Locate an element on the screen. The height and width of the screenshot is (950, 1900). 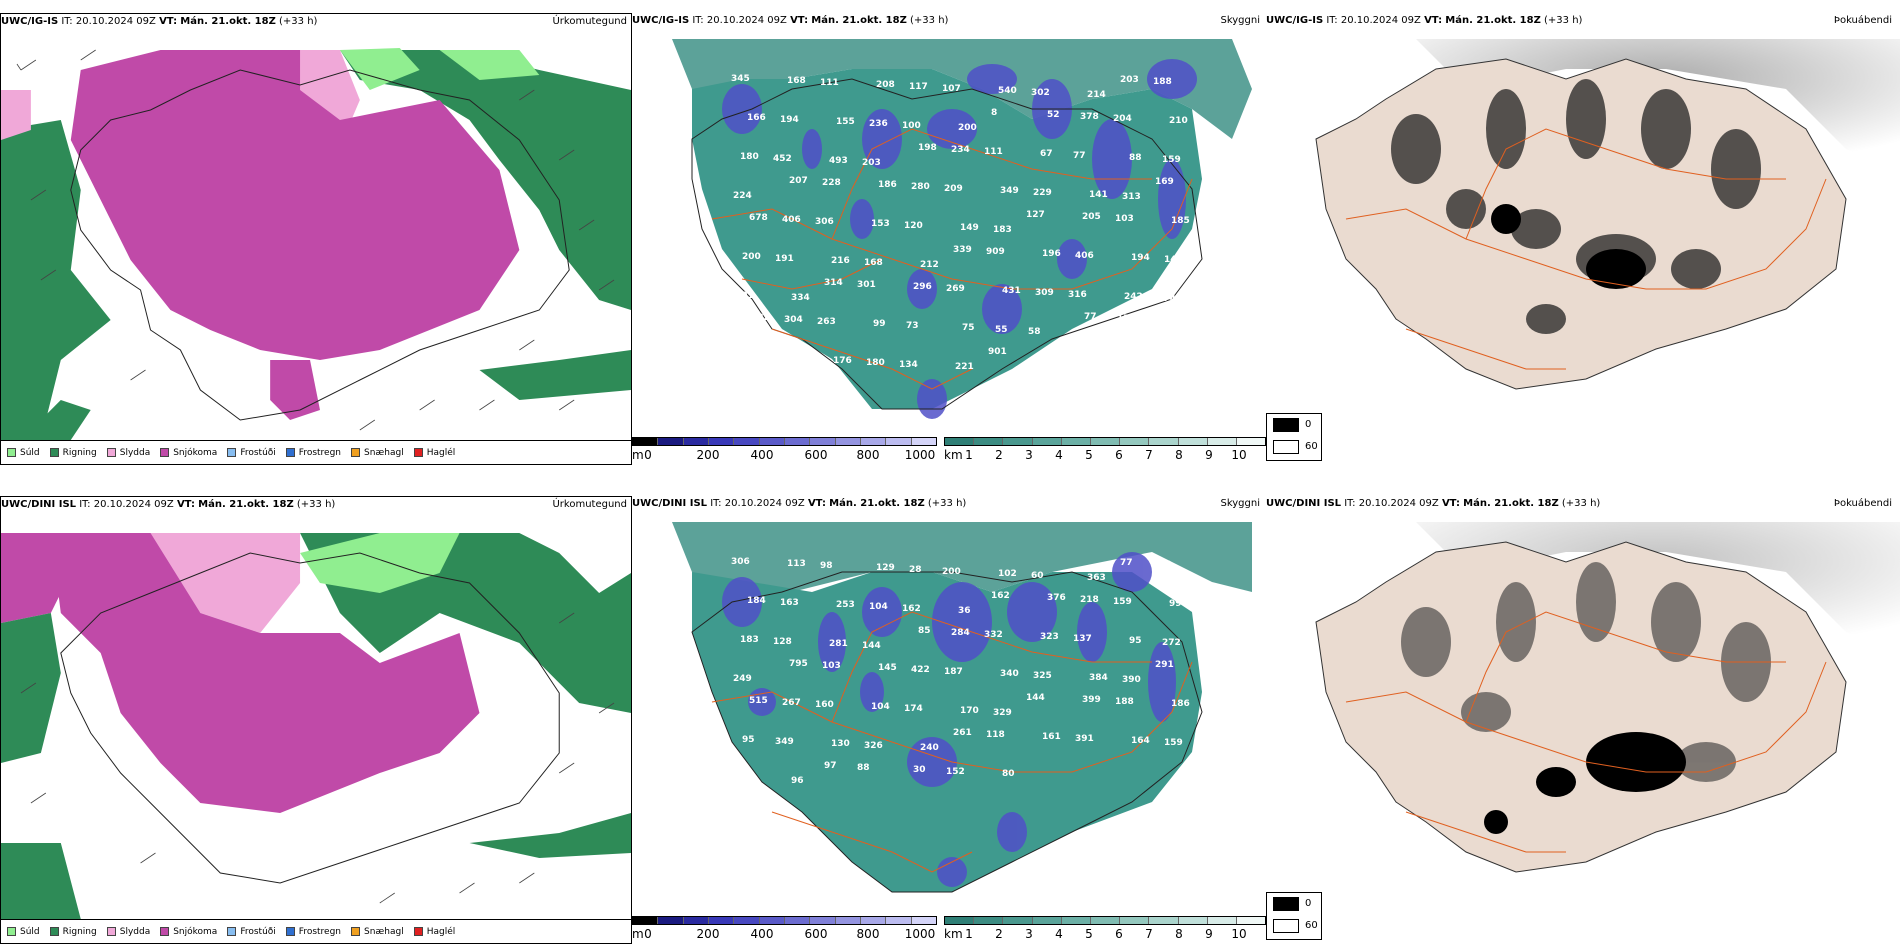
cloud-base-label: 391 is located at coordinates (1084, 739).